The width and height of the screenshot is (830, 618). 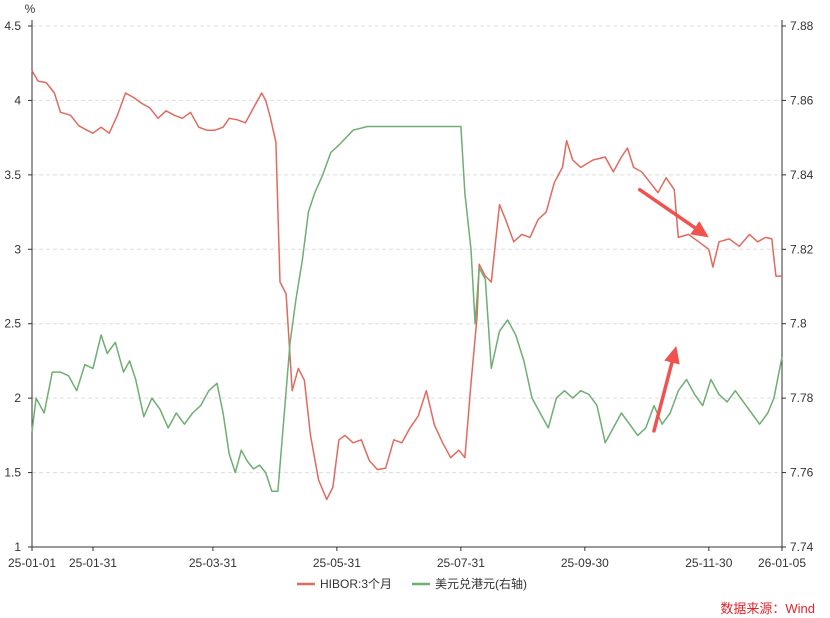 I want to click on x-tick-label: 26-01-05, so click(x=782, y=563).